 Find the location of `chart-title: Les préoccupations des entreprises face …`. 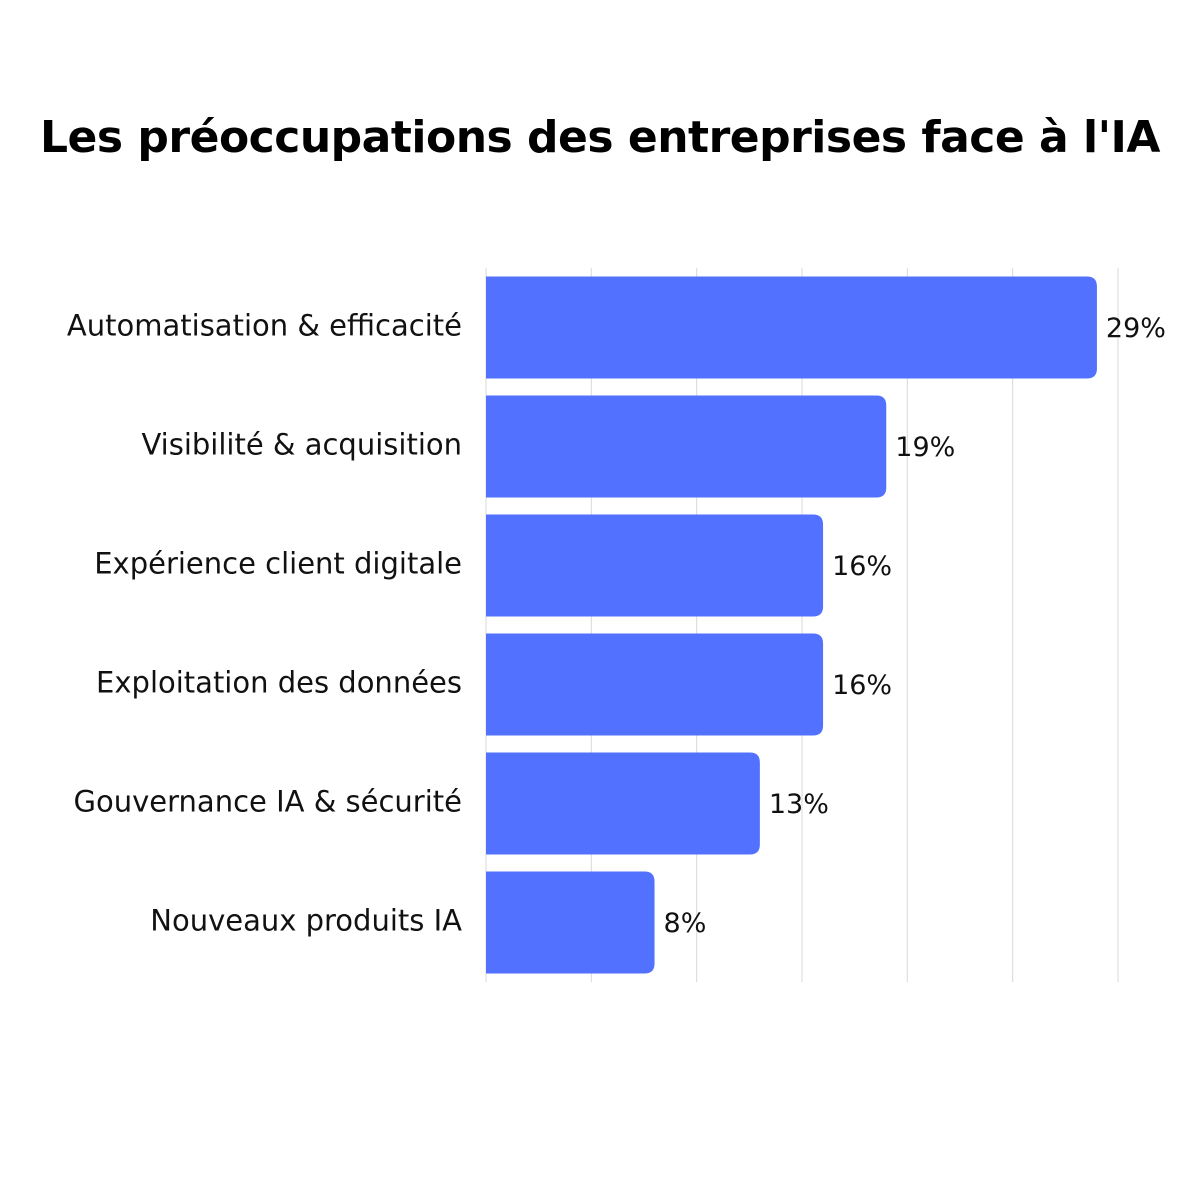

chart-title: Les préoccupations des entreprises face … is located at coordinates (600, 137).